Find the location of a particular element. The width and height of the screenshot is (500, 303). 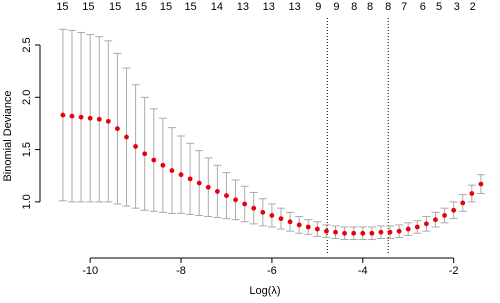

top-tick-label: 14 is located at coordinates (217, 7).